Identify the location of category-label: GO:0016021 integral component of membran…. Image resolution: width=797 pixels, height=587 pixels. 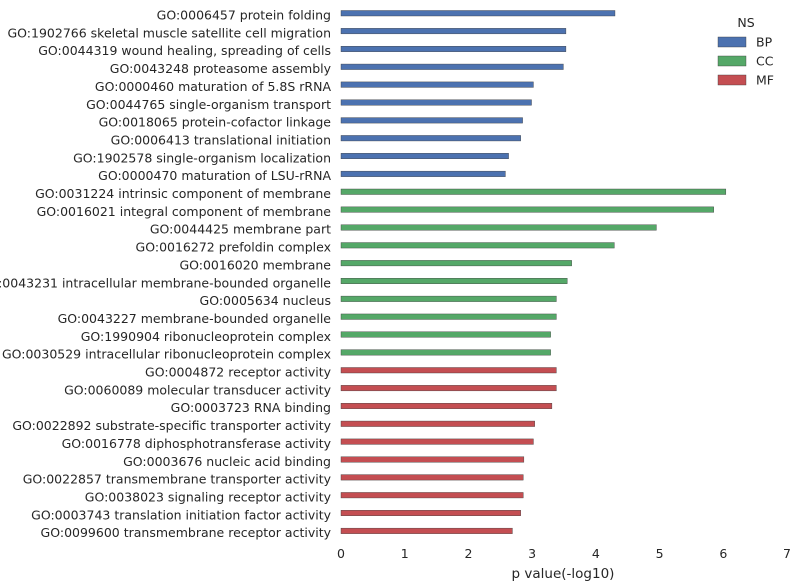
(184, 211).